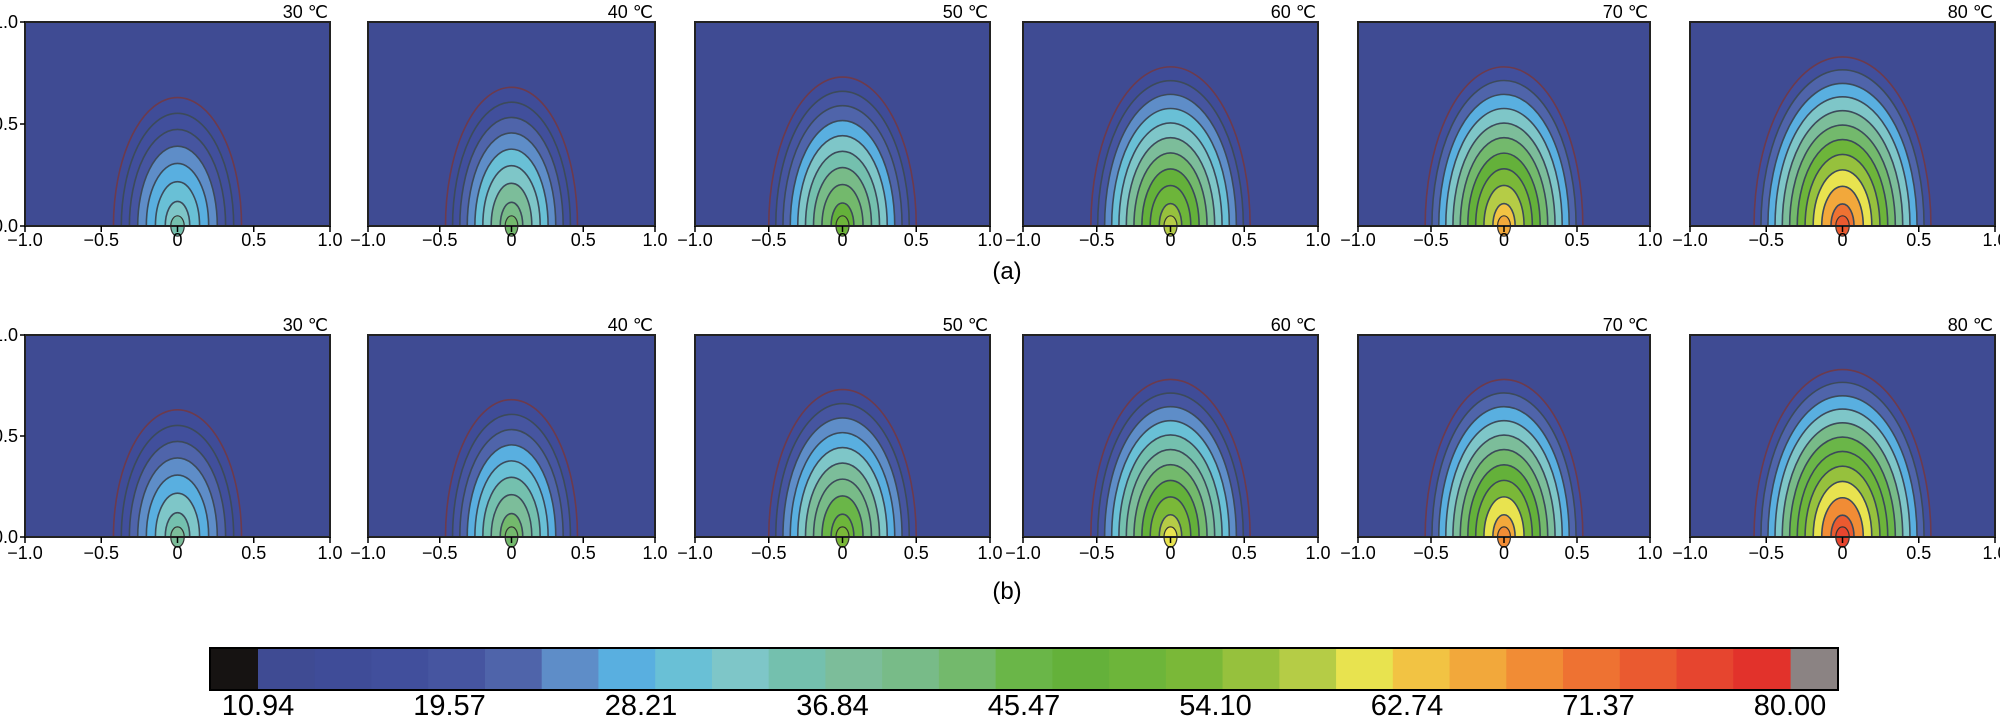 Image resolution: width=2000 pixels, height=723 pixels. What do you see at coordinates (1814, 669) in the screenshot?
I see `colorbar-over-swatch` at bounding box center [1814, 669].